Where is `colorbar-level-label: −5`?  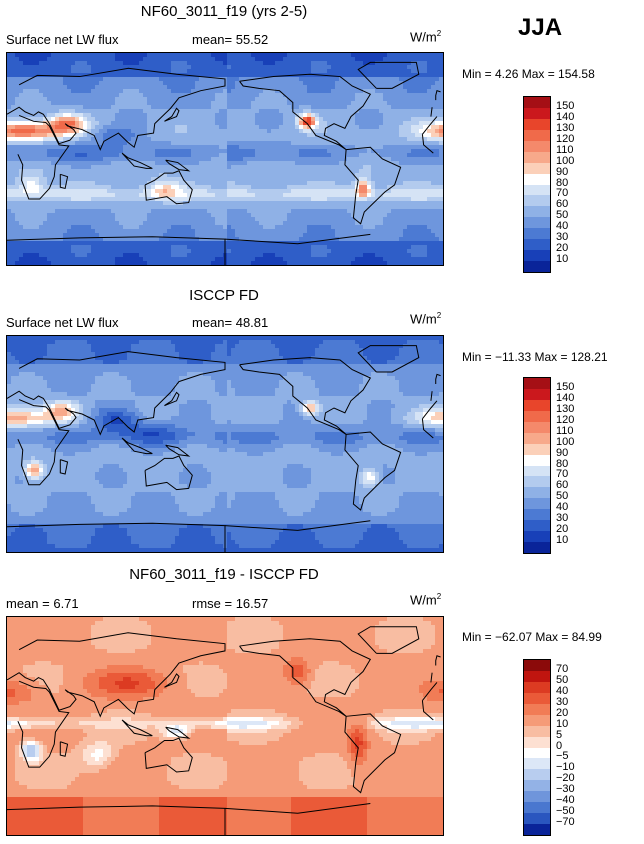 colorbar-level-label: −5 is located at coordinates (562, 756).